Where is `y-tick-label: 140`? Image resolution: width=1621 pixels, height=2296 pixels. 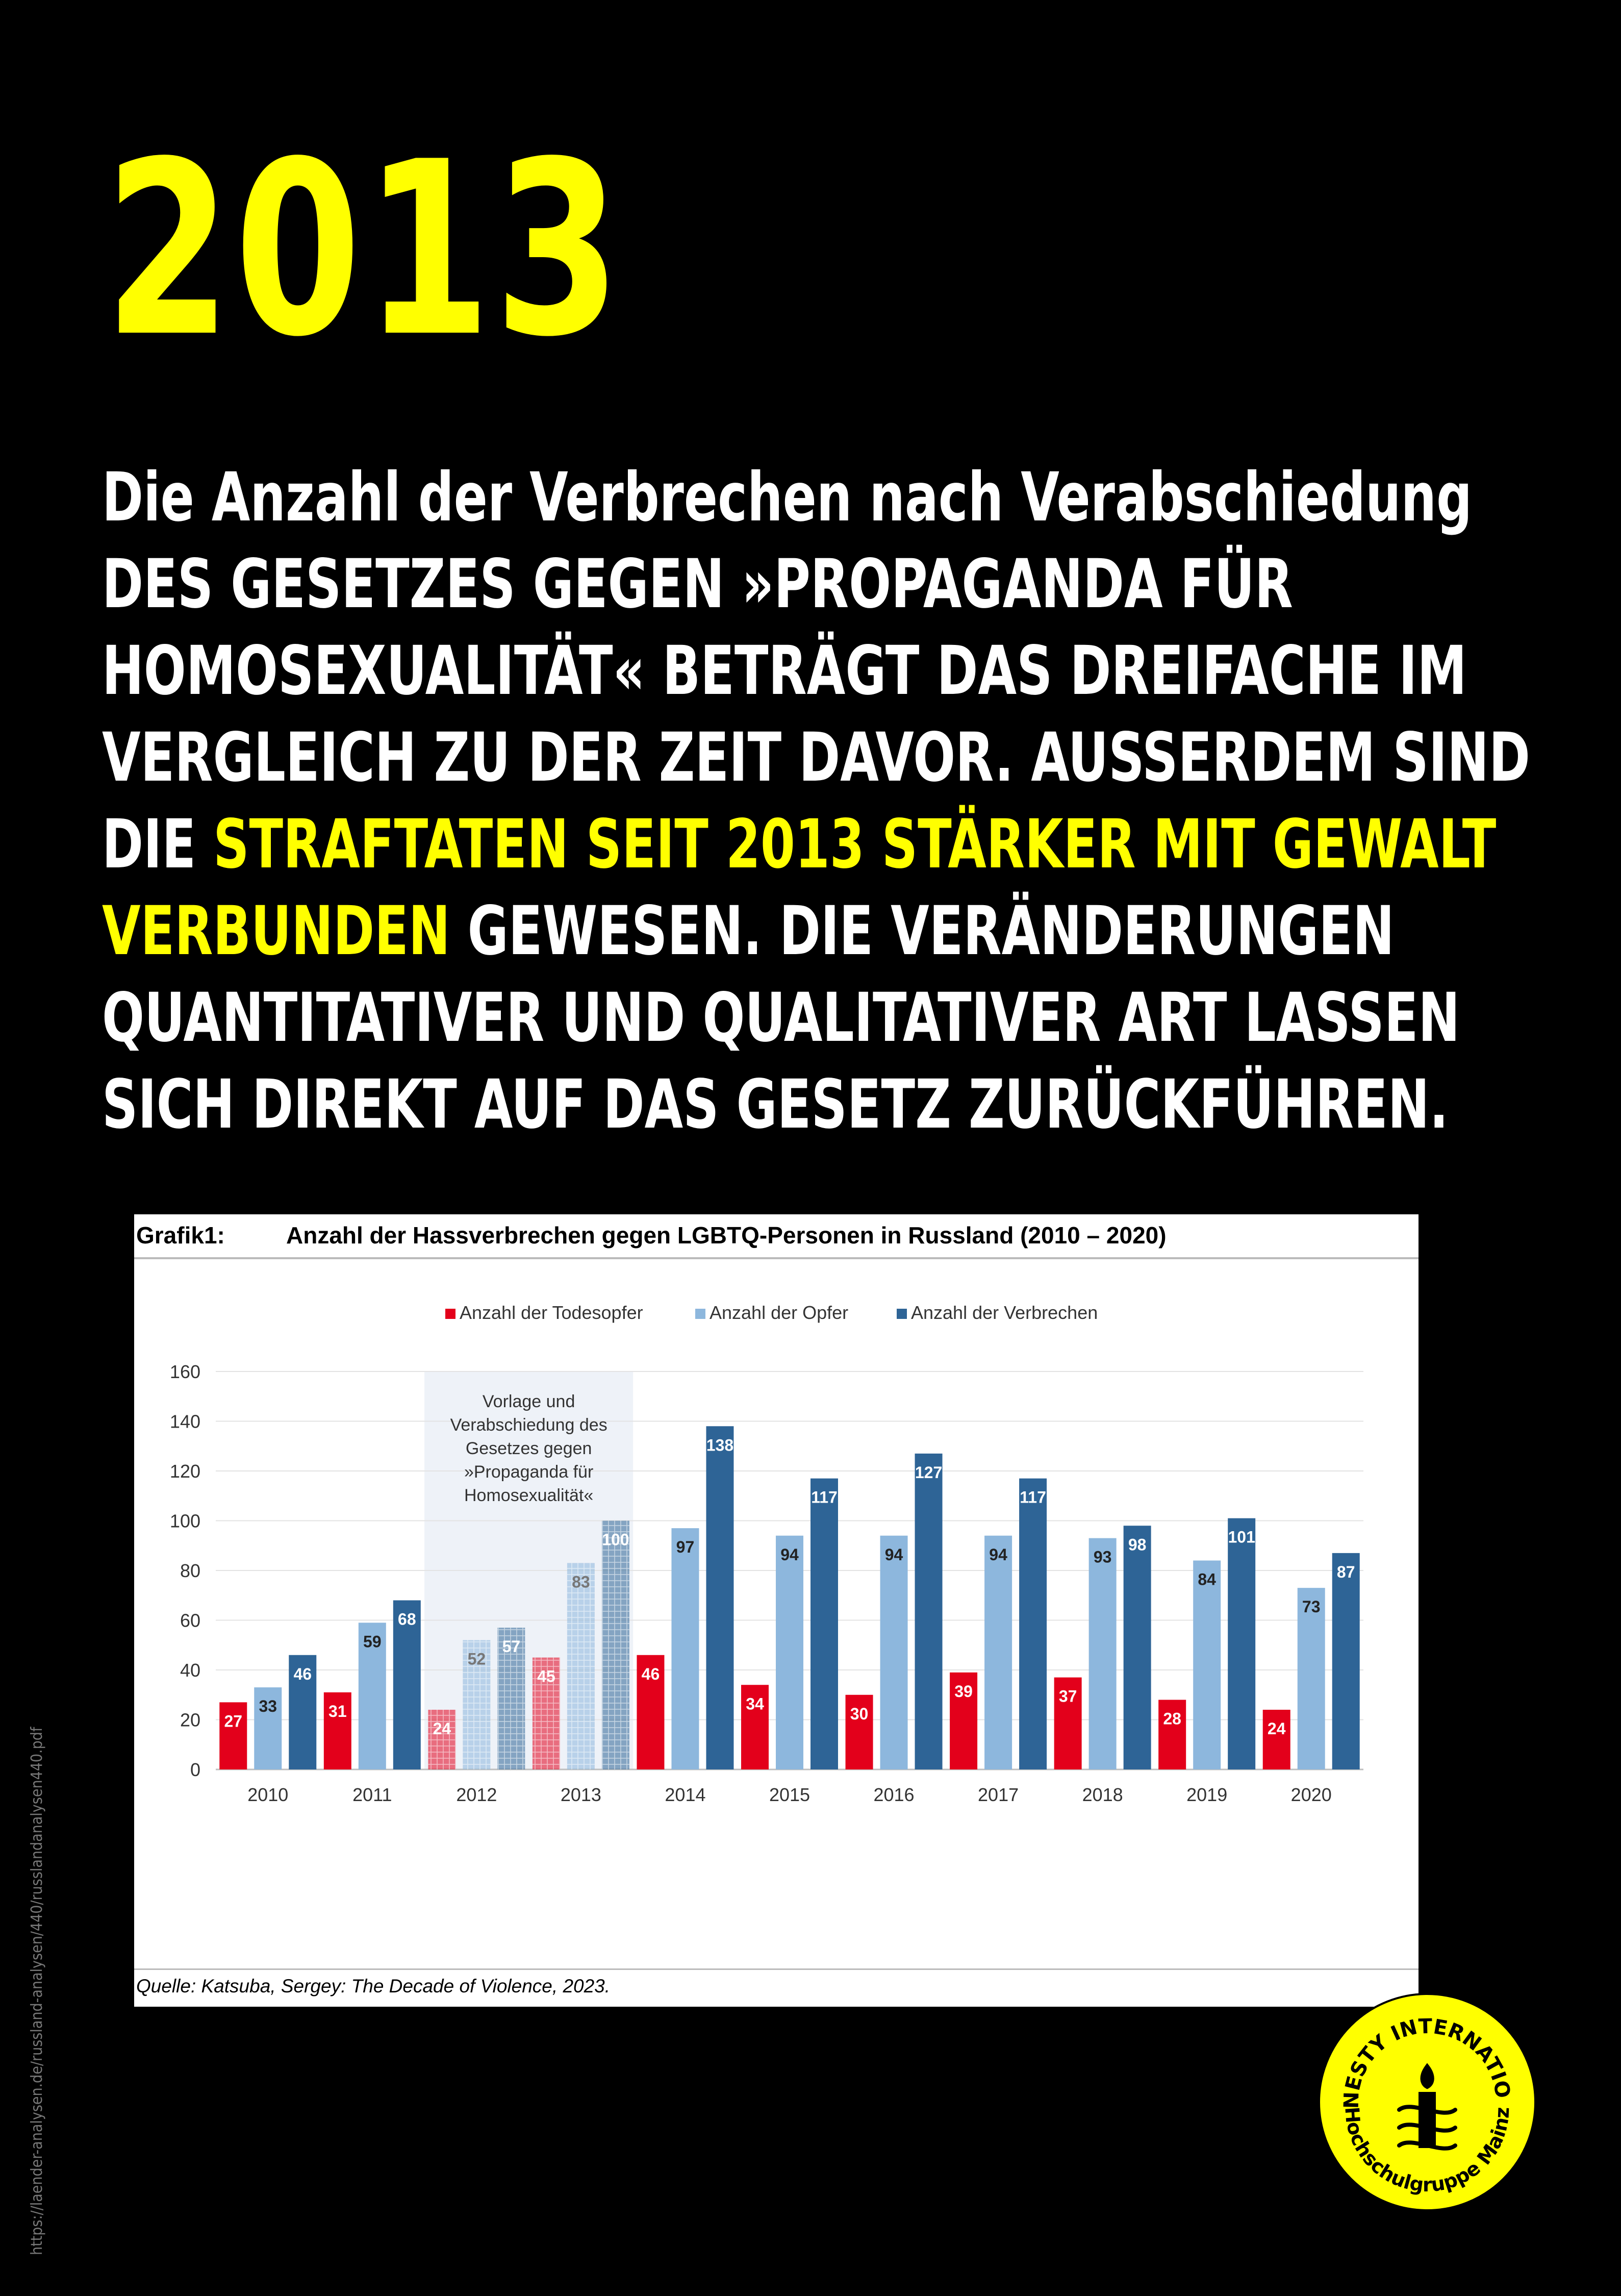
y-tick-label: 140 is located at coordinates (185, 1422).